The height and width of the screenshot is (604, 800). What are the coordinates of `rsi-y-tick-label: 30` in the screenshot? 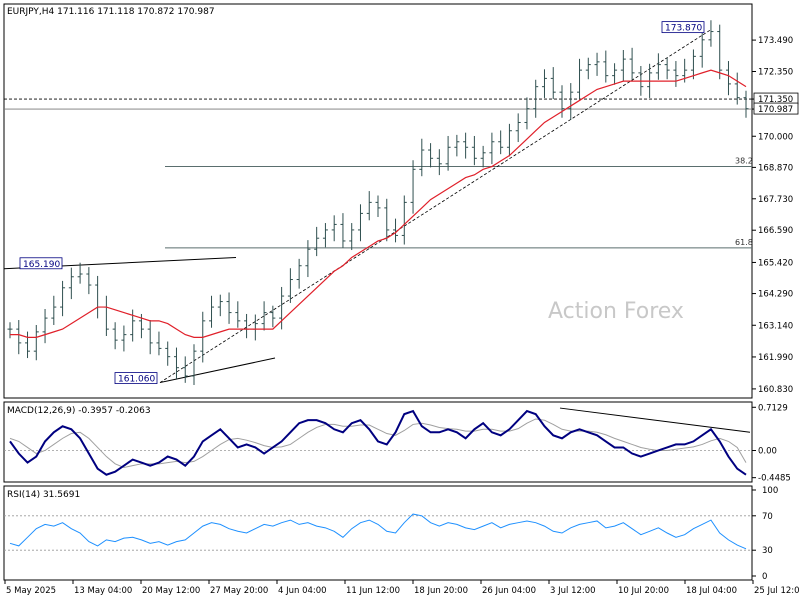 It's located at (767, 551).